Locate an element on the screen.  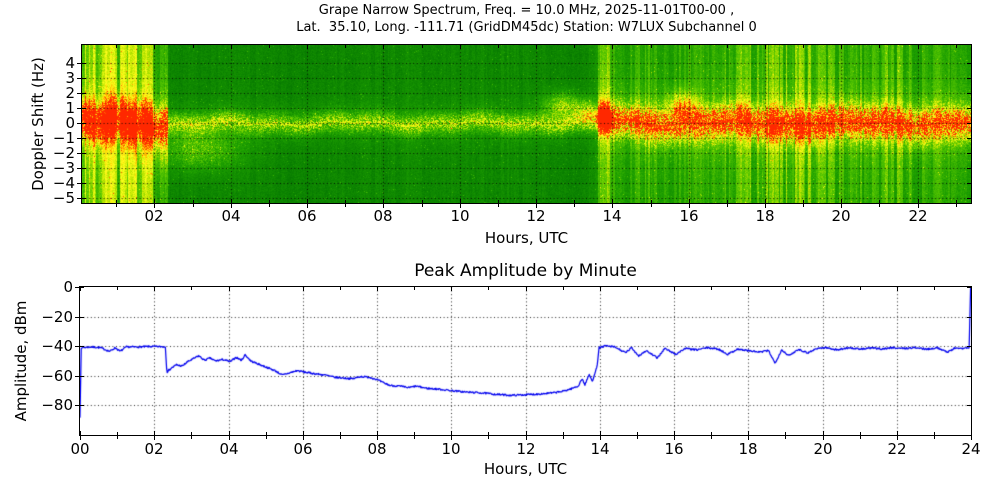
amp-y-tick-label: 0 is located at coordinates (68, 287).